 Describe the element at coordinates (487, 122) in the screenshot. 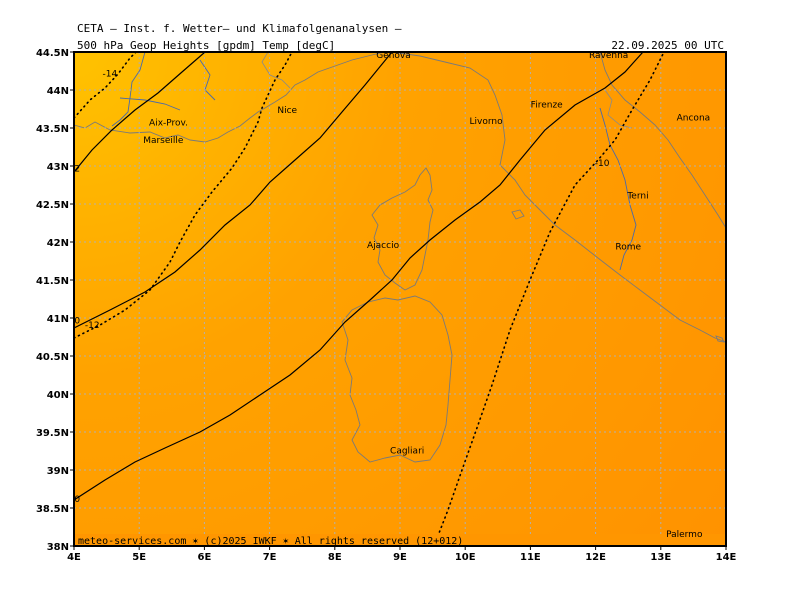

I see `city-label: Livorno` at that location.